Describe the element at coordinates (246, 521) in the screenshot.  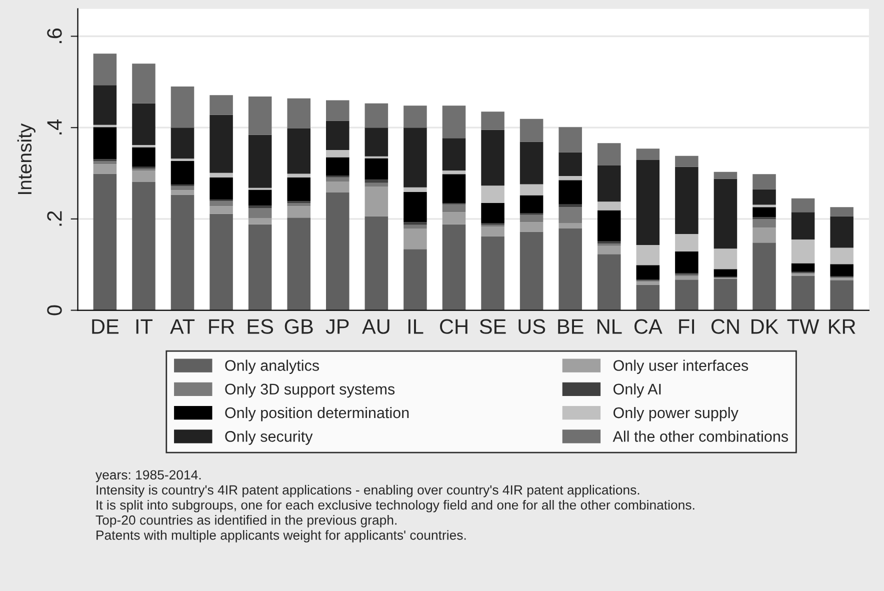
I see `text: Top-20 countries as identified in the previous graph.` at that location.